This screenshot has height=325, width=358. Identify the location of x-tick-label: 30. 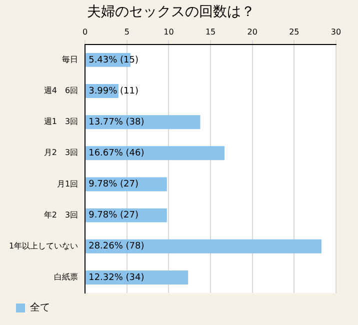
(336, 32).